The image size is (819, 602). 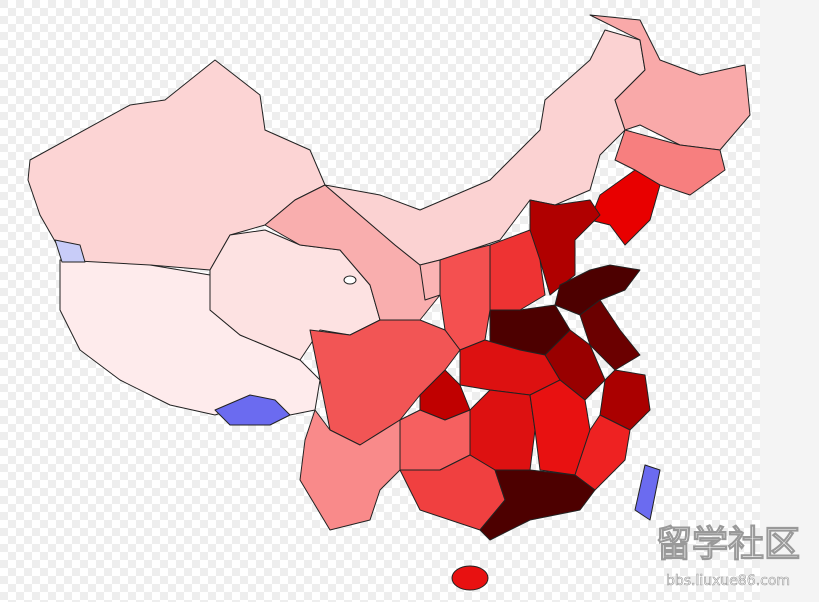 I want to click on watermark-url: bbs.liuxue86.com, so click(x=728, y=581).